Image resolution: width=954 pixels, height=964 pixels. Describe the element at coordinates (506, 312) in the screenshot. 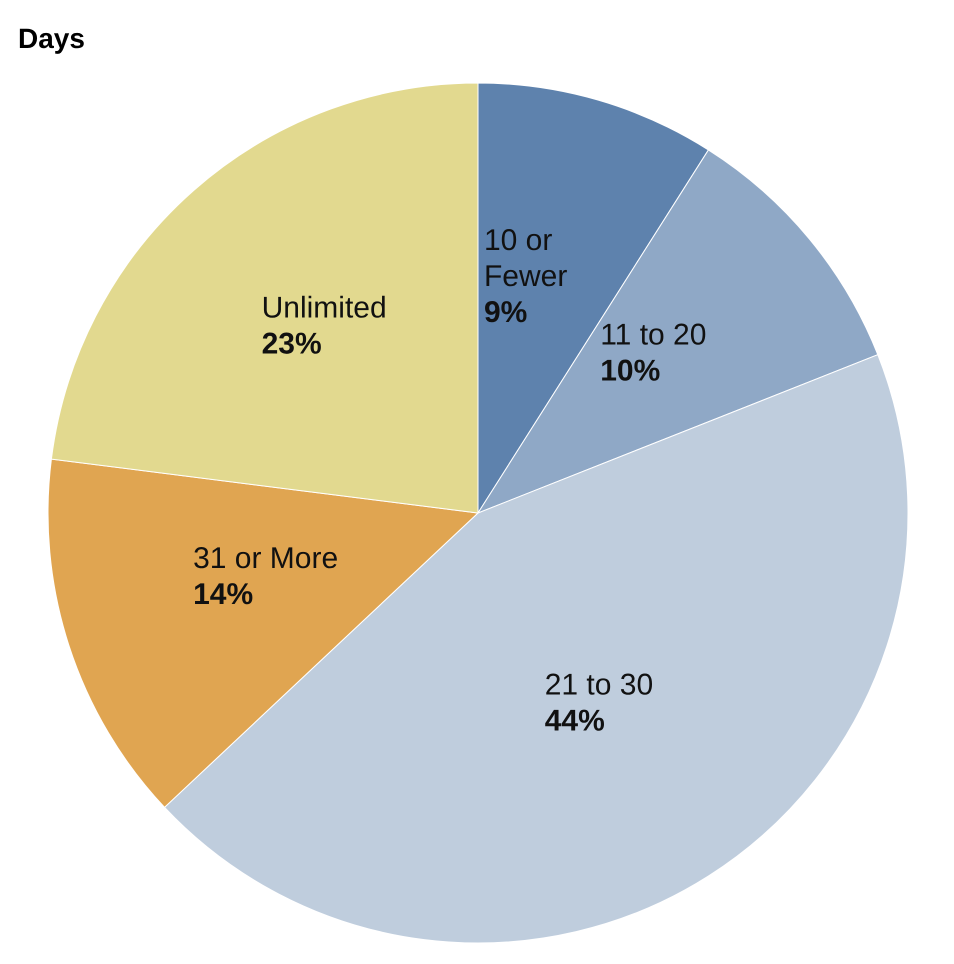

I see `data-label: 9%` at that location.